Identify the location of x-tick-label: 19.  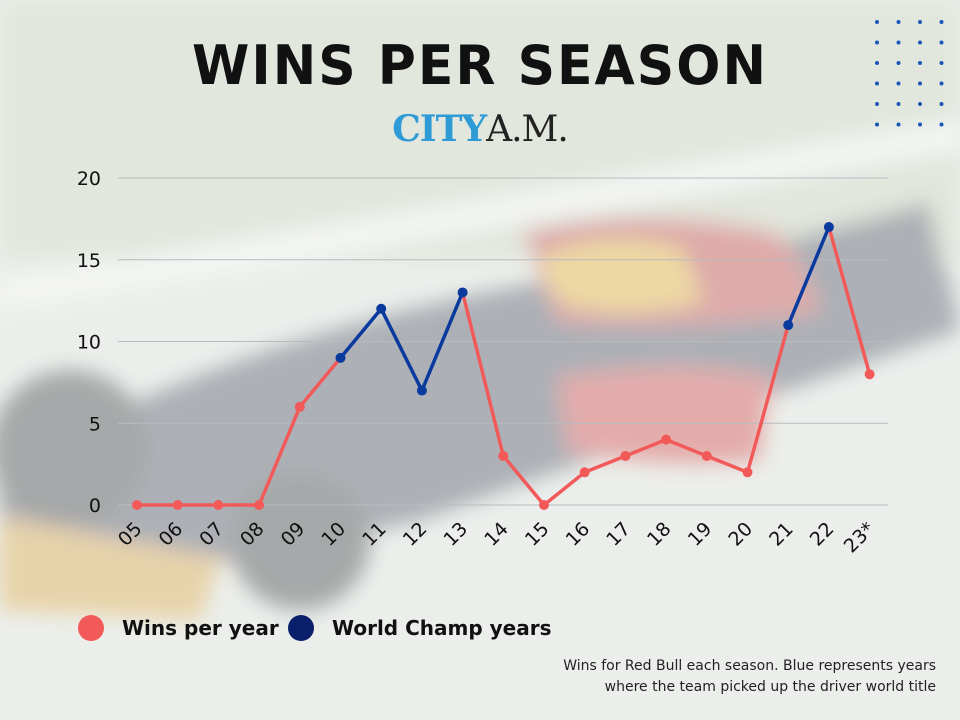
(700, 534).